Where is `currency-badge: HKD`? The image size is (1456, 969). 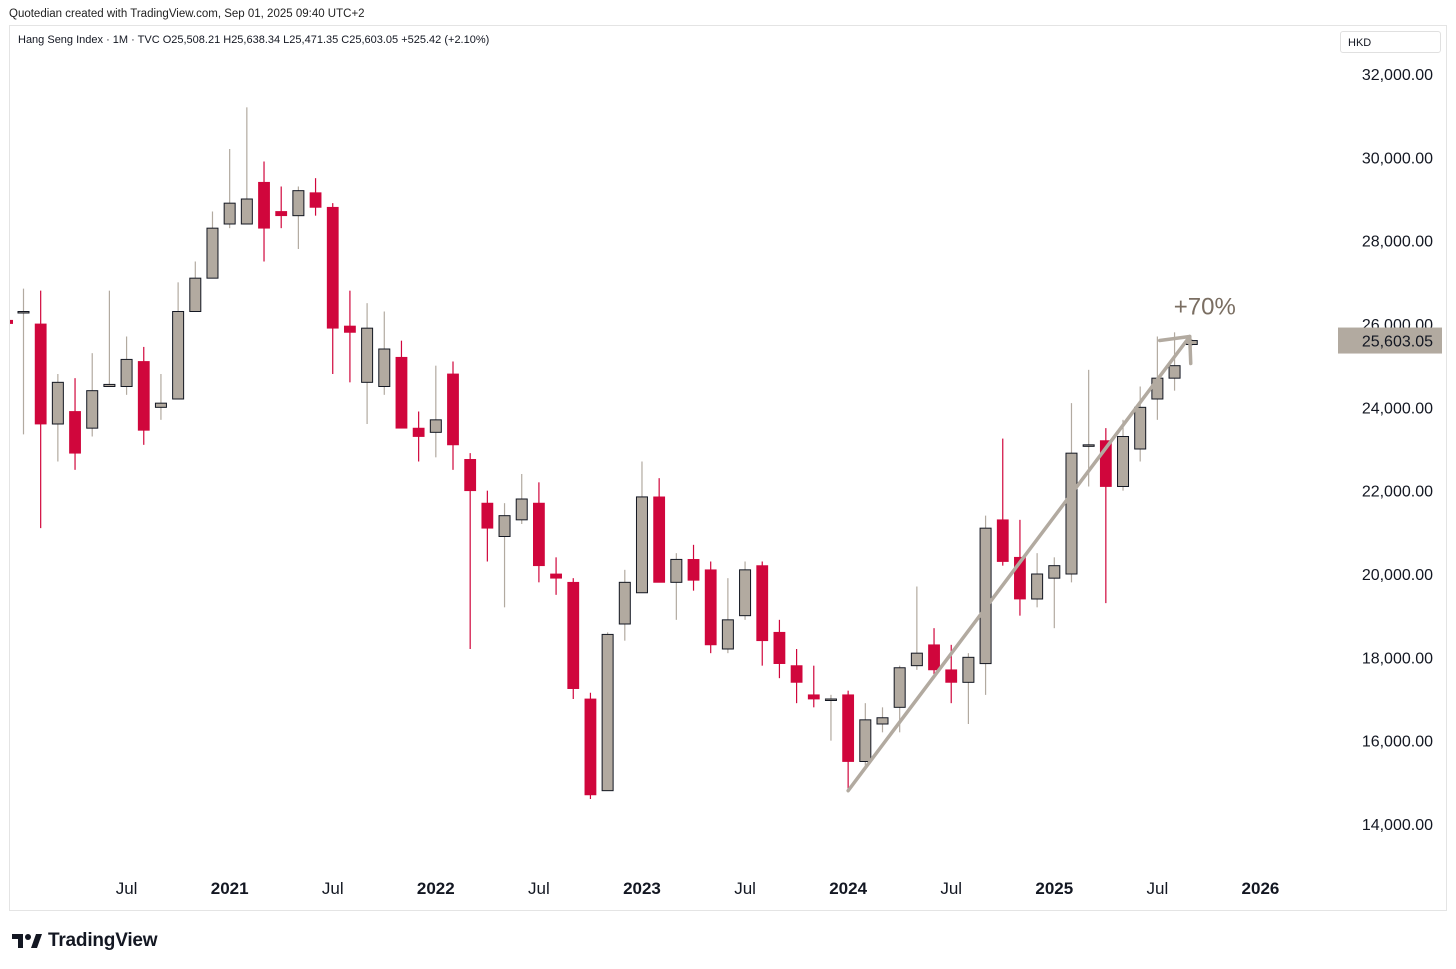 currency-badge: HKD is located at coordinates (1390, 42).